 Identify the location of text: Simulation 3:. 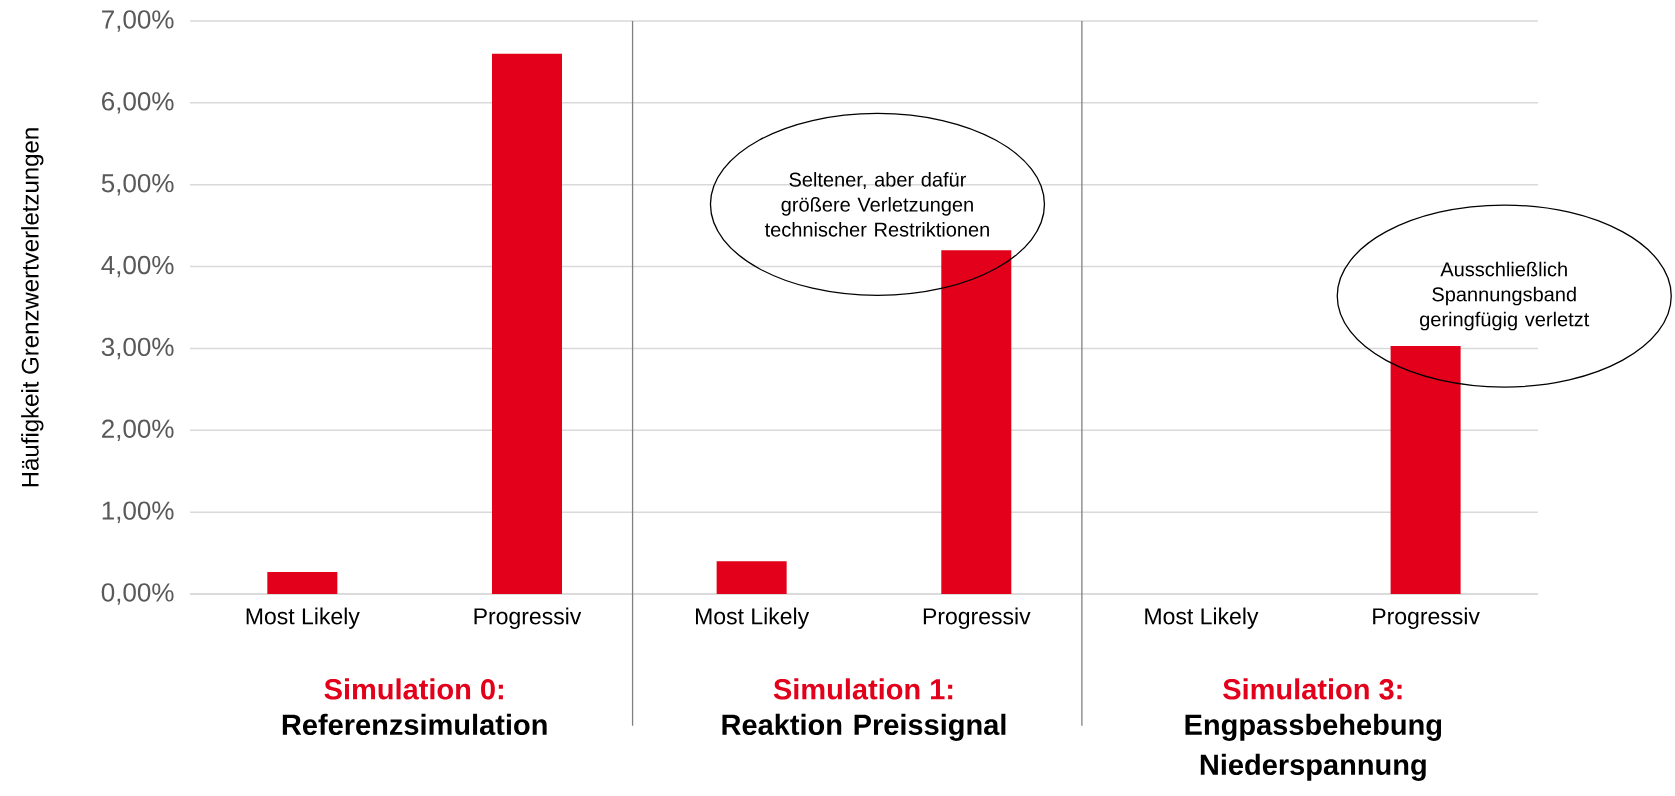
(1312, 689).